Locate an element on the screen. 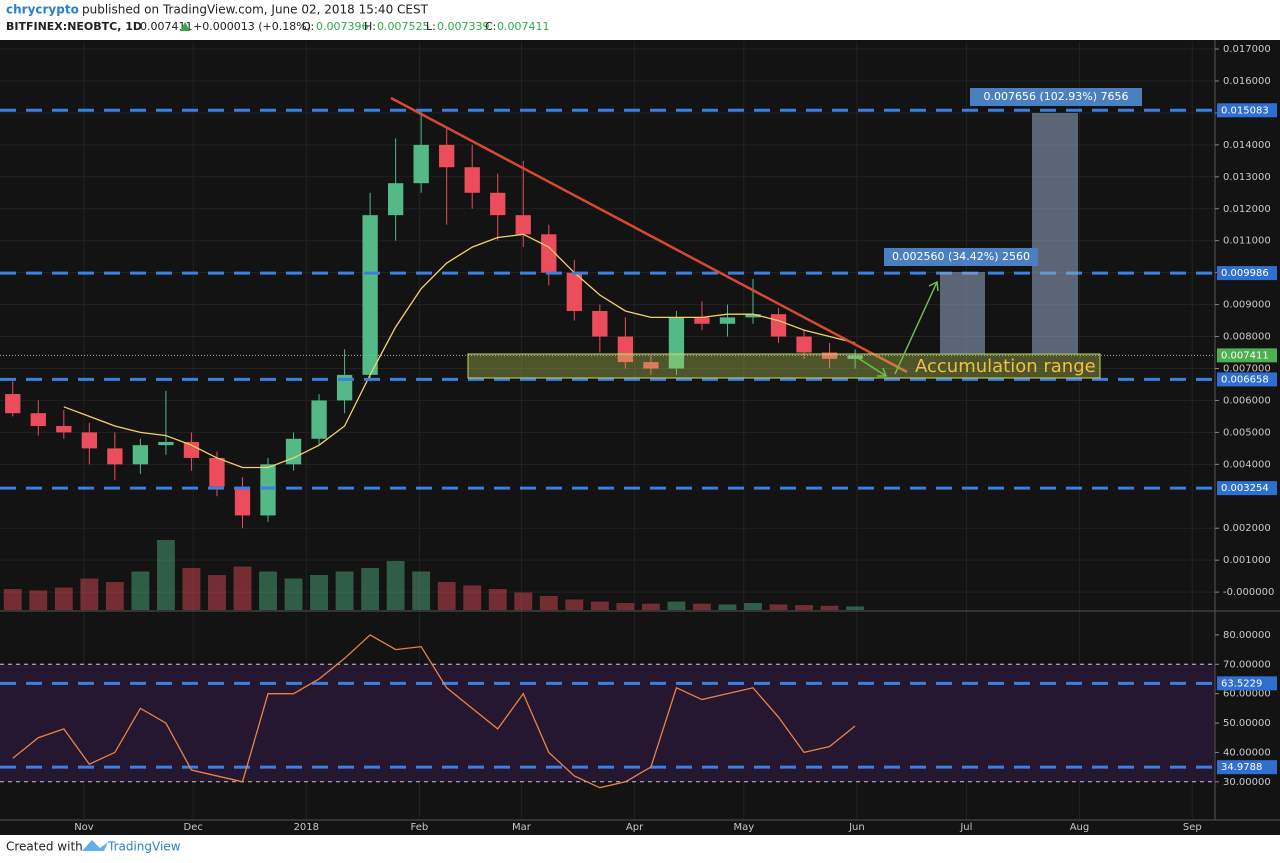 Image resolution: width=1280 pixels, height=863 pixels. x-tick-label: Apr is located at coordinates (635, 827).